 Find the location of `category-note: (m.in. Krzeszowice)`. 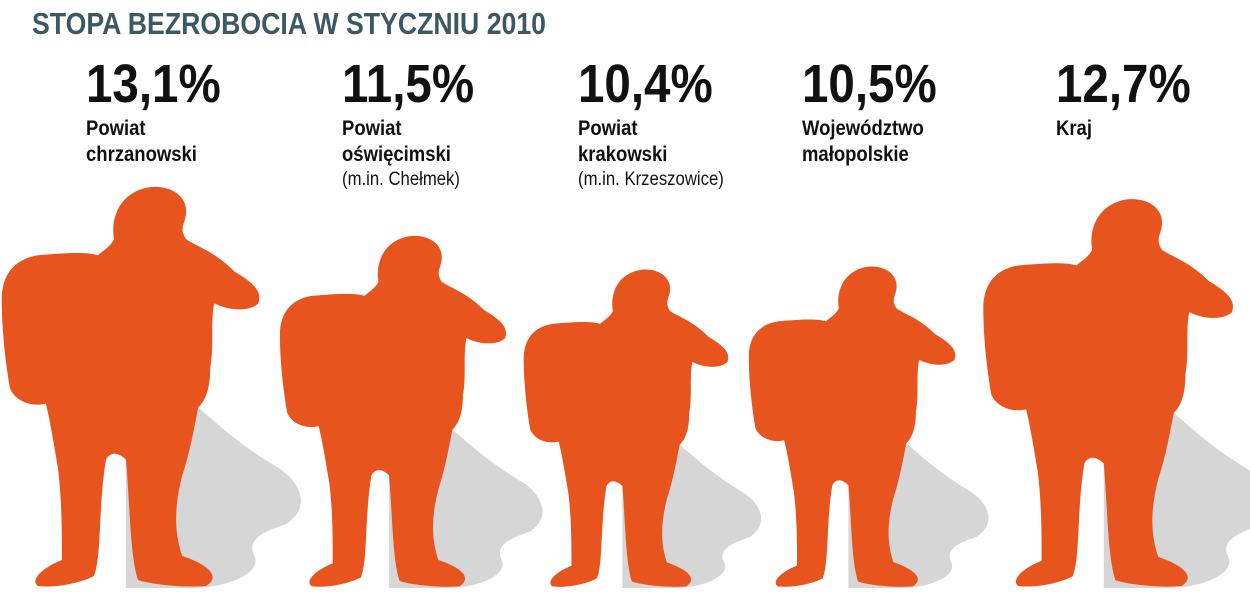

category-note: (m.in. Krzeszowice) is located at coordinates (651, 179).